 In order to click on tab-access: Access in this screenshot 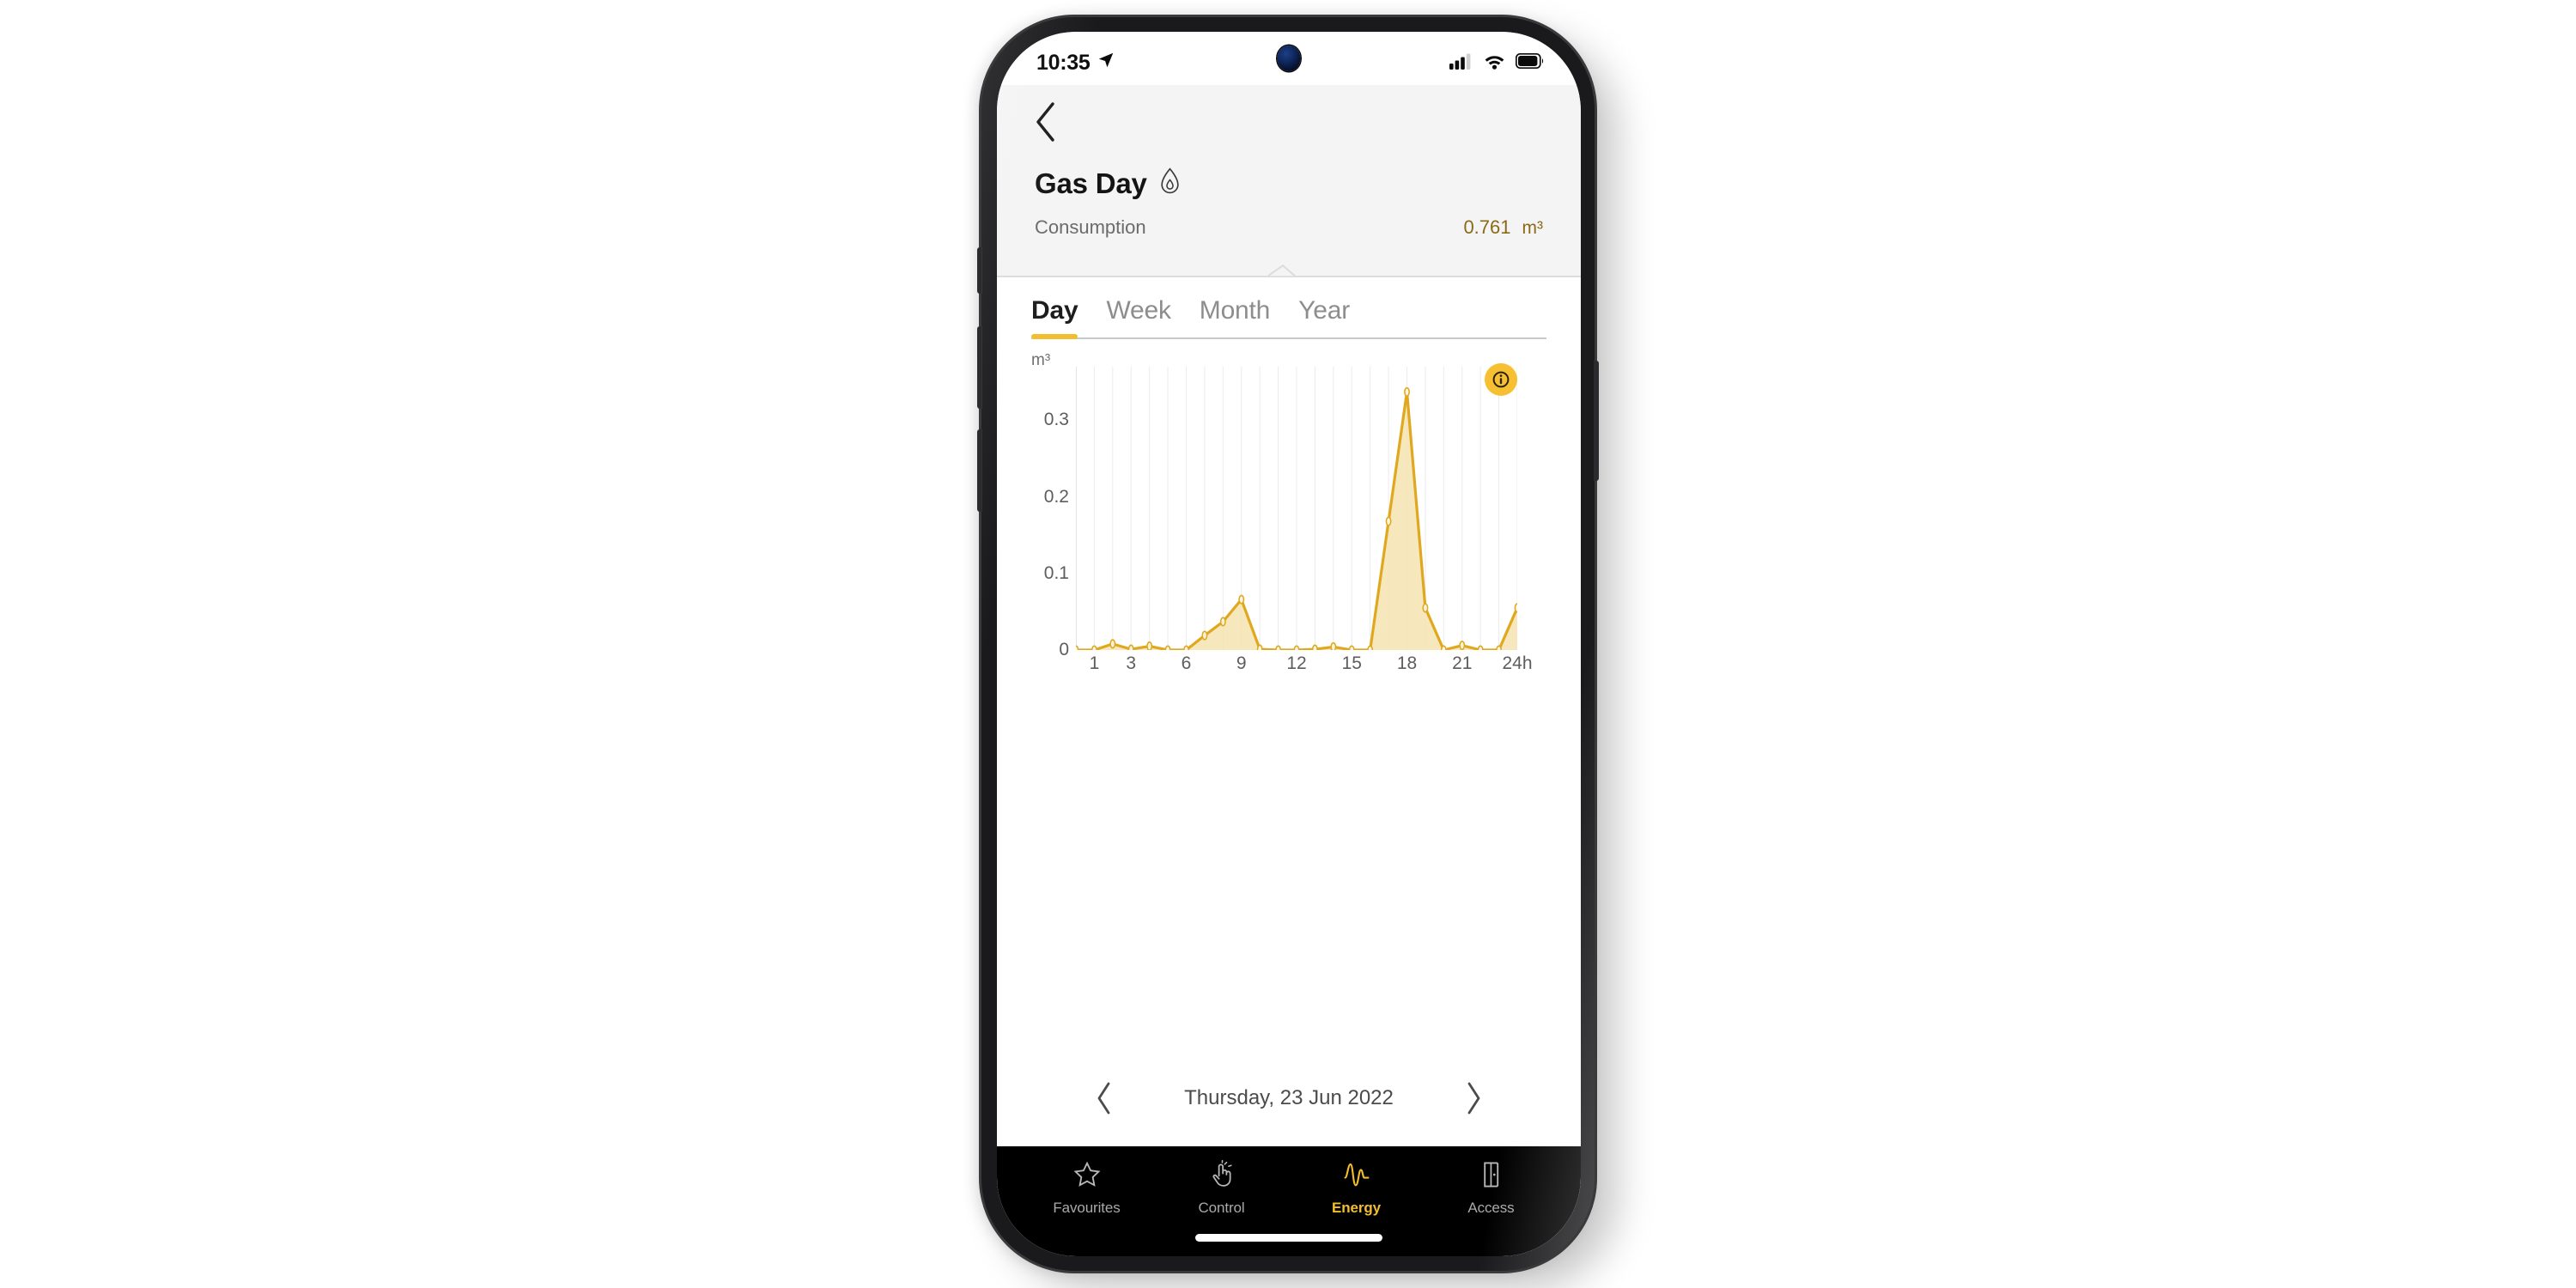, I will do `click(1491, 1188)`.